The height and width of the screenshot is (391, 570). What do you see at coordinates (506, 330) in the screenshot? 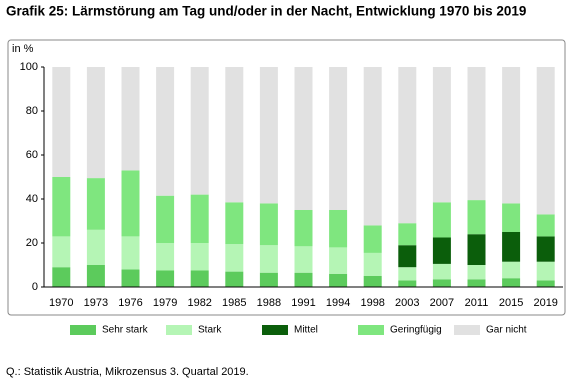
I see `legend-label: Gar nicht` at bounding box center [506, 330].